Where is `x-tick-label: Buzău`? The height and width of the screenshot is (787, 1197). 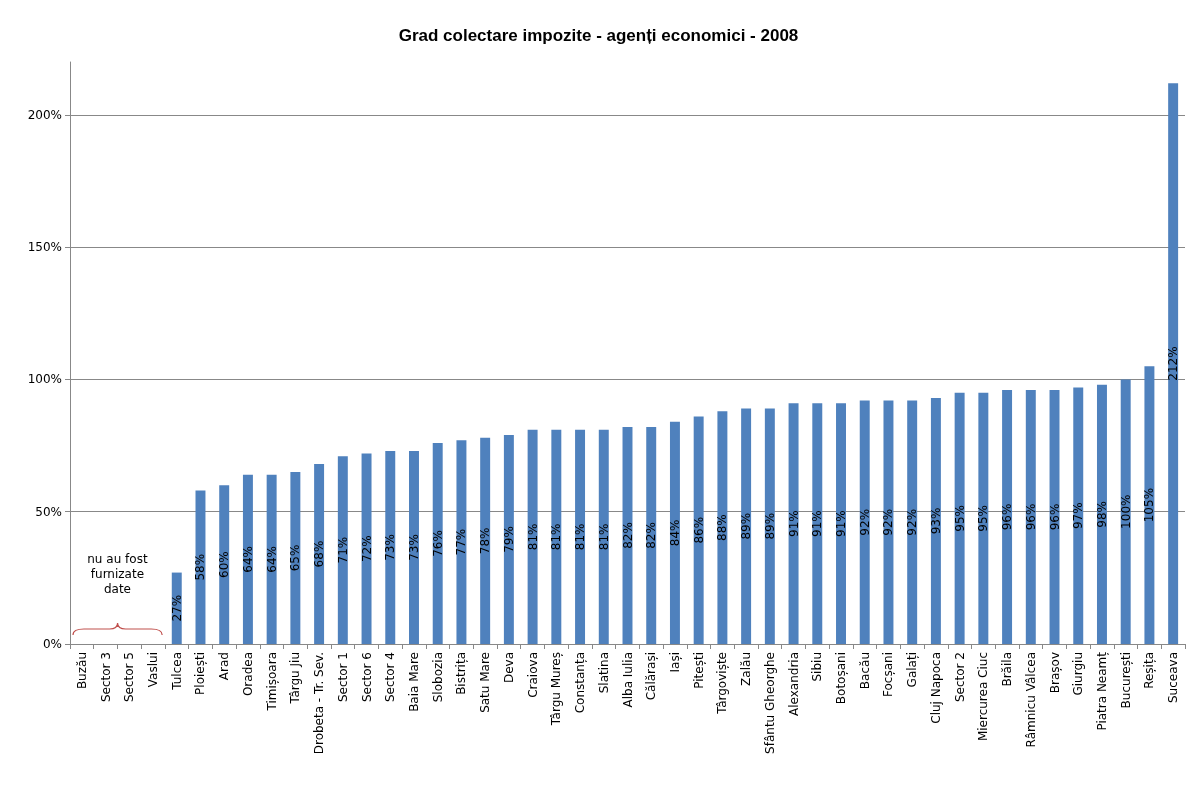 x-tick-label: Buzău is located at coordinates (81, 671).